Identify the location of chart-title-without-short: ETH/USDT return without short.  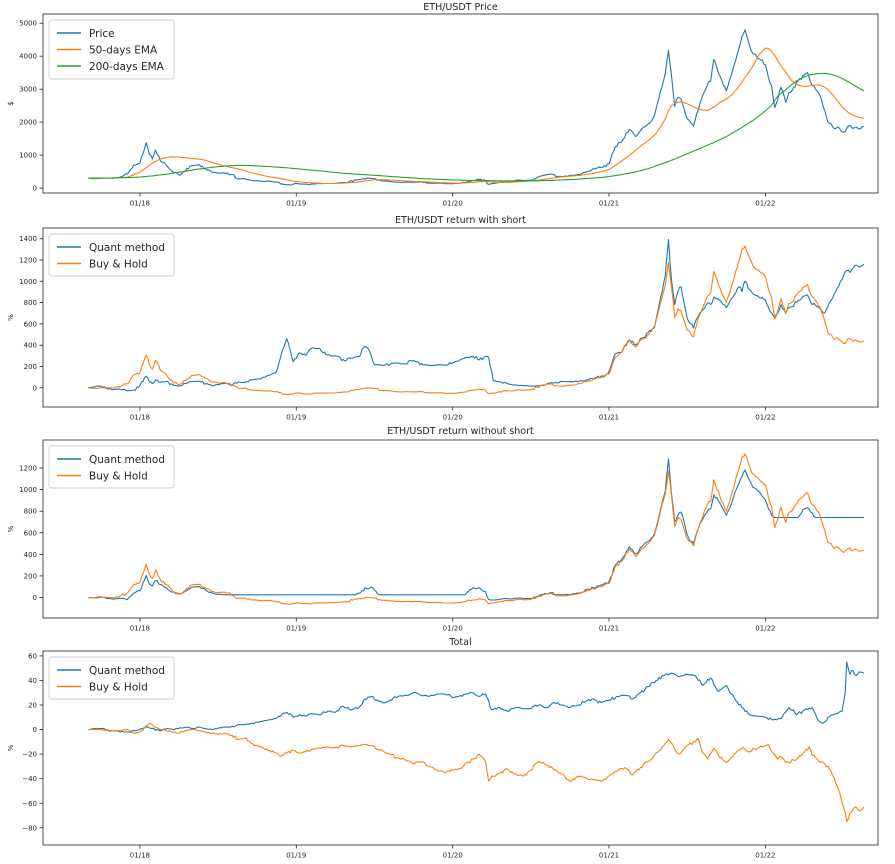
(460, 431).